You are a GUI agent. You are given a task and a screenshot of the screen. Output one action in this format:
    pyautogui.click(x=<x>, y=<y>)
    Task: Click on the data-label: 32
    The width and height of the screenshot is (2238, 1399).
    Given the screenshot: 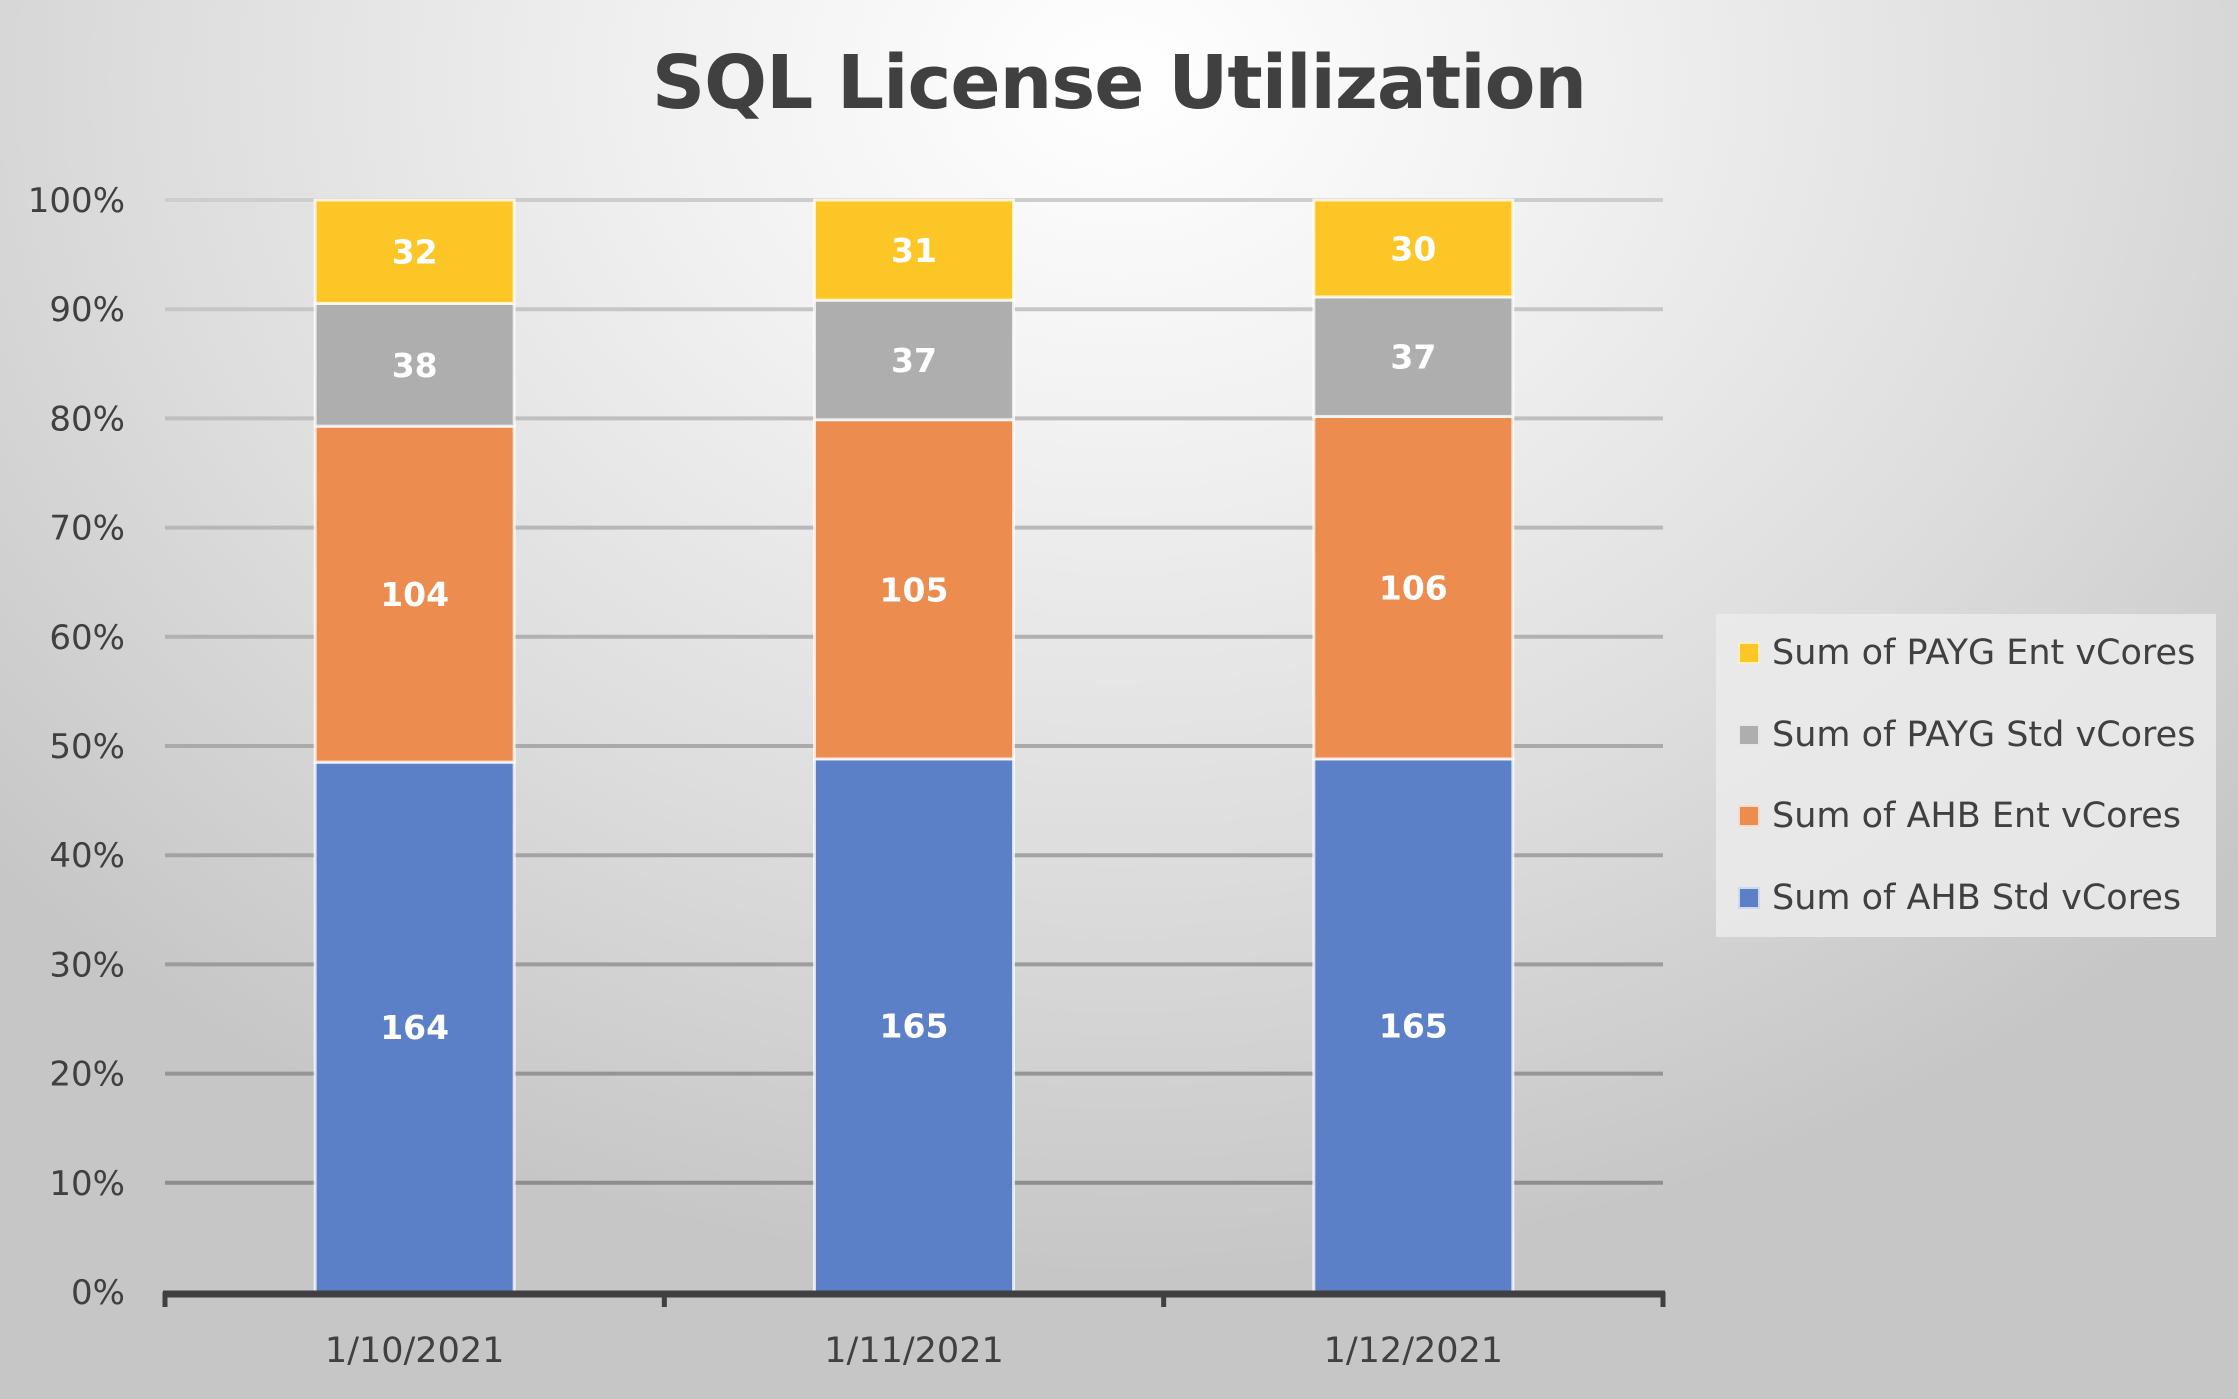 What is the action you would take?
    pyautogui.click(x=415, y=252)
    